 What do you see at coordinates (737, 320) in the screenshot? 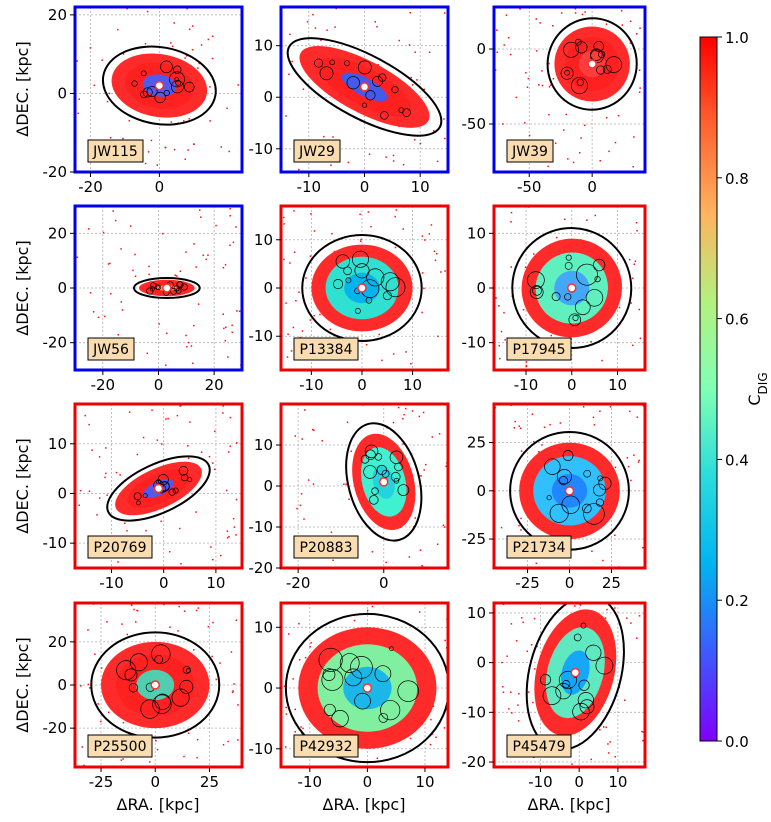
I see `colorbar-tick-label: 0.6` at bounding box center [737, 320].